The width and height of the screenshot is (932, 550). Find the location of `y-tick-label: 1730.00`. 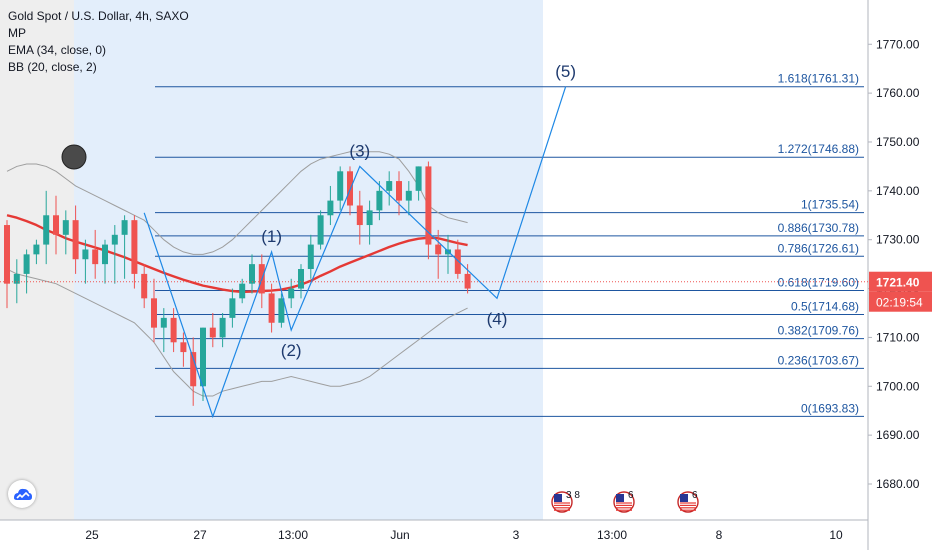

y-tick-label: 1730.00 is located at coordinates (898, 240).